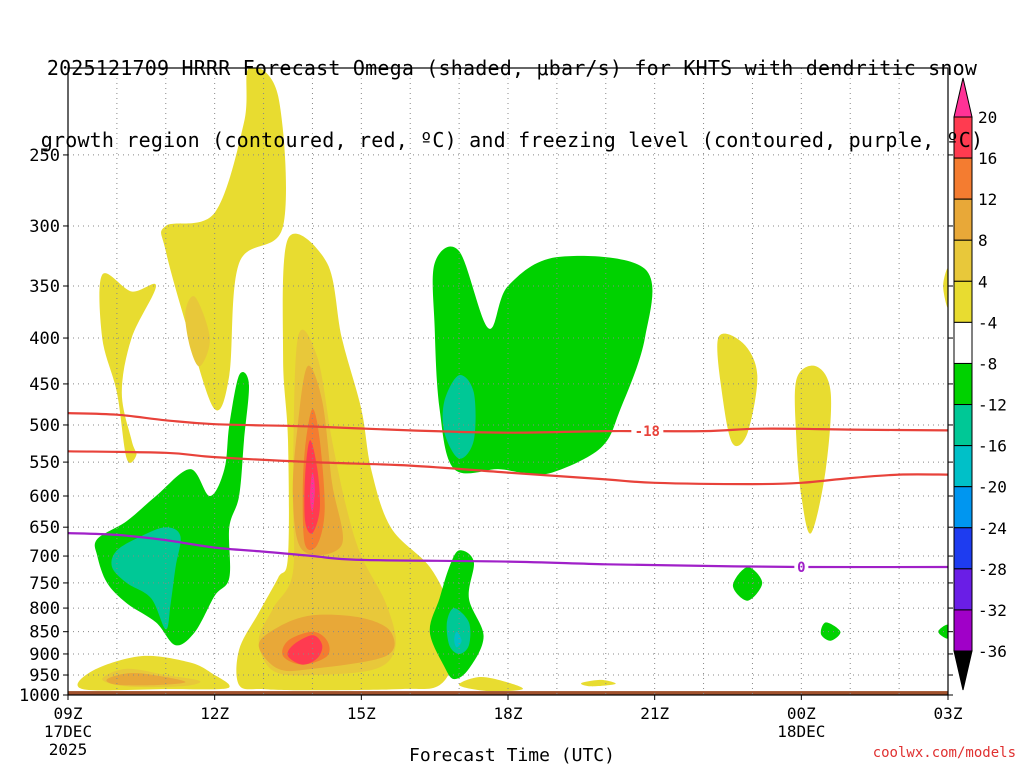 The height and width of the screenshot is (768, 1024). Describe the element at coordinates (987, 322) in the screenshot. I see `colorbar-tick-label: -4` at that location.